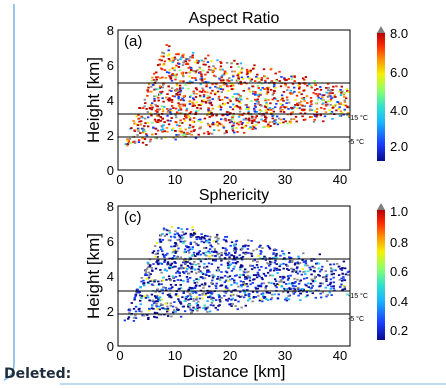 This screenshot has height=388, width=446. I want to click on panel-c-ylabel: Height [km], so click(93, 276).